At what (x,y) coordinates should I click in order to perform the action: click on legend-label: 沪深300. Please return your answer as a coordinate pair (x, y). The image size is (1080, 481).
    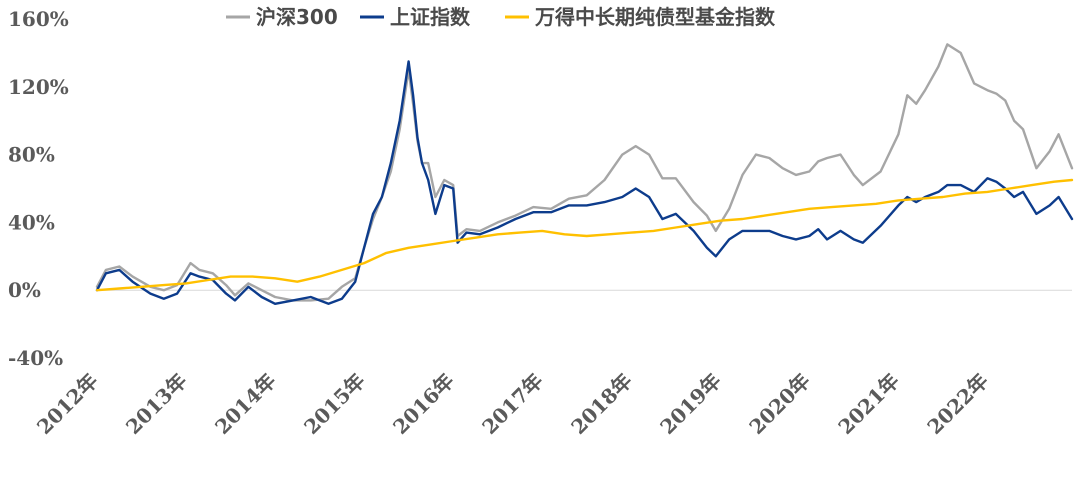
    Looking at the image, I should click on (297, 17).